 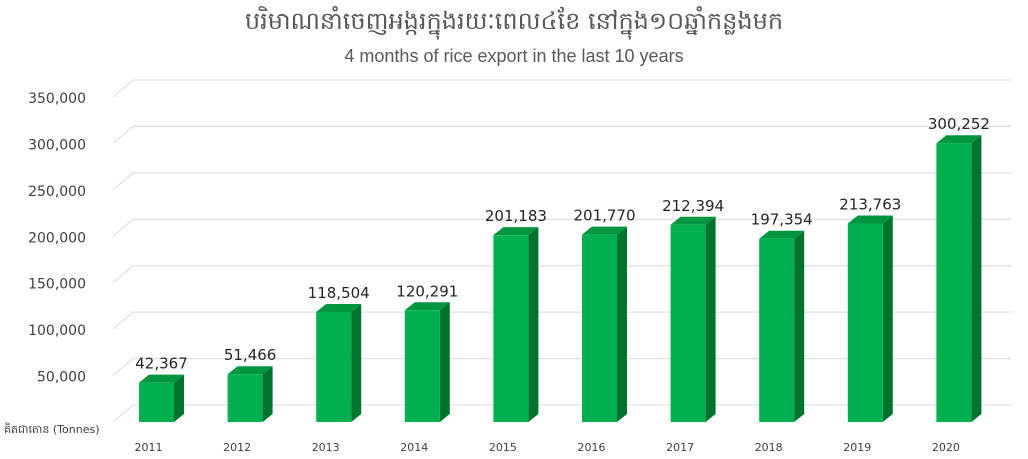 What do you see at coordinates (857, 447) in the screenshot?
I see `x-tick-label: 2019` at bounding box center [857, 447].